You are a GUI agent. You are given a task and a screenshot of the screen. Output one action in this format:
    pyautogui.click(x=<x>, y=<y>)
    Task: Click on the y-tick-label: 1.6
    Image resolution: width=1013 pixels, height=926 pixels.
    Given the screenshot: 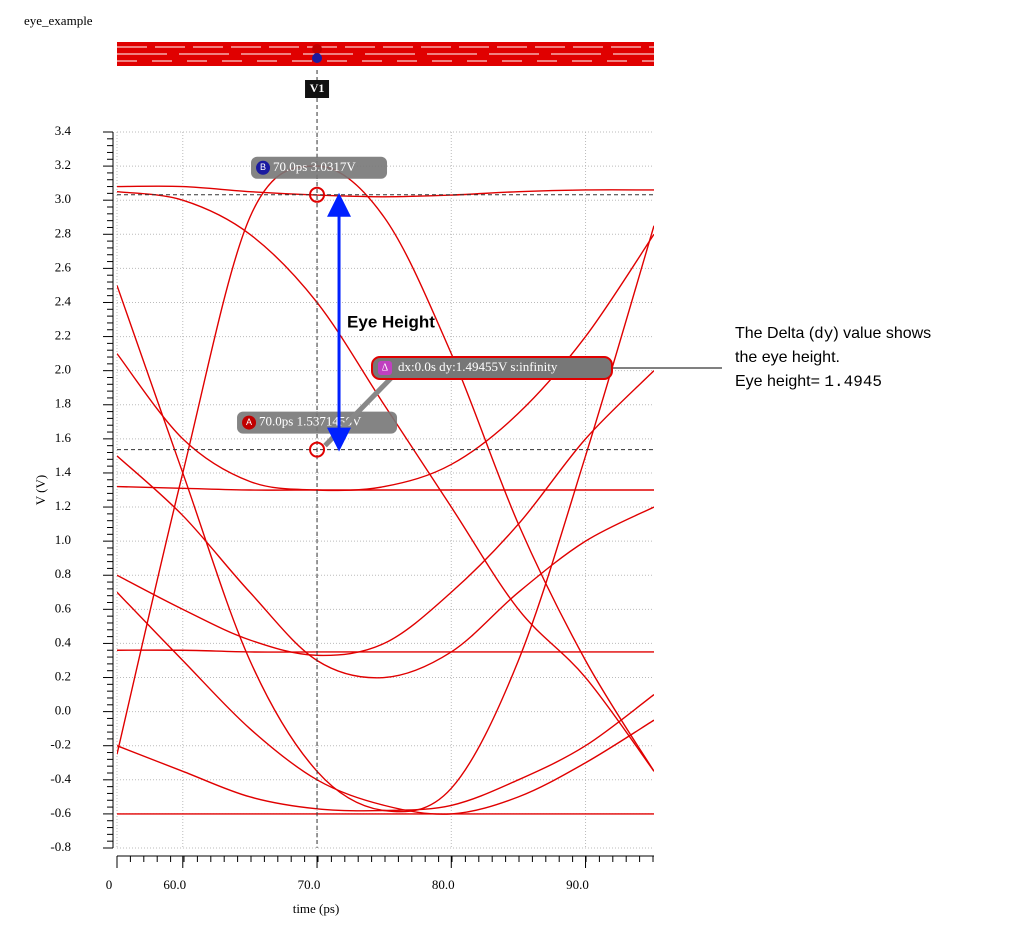 What is the action you would take?
    pyautogui.click(x=63, y=437)
    